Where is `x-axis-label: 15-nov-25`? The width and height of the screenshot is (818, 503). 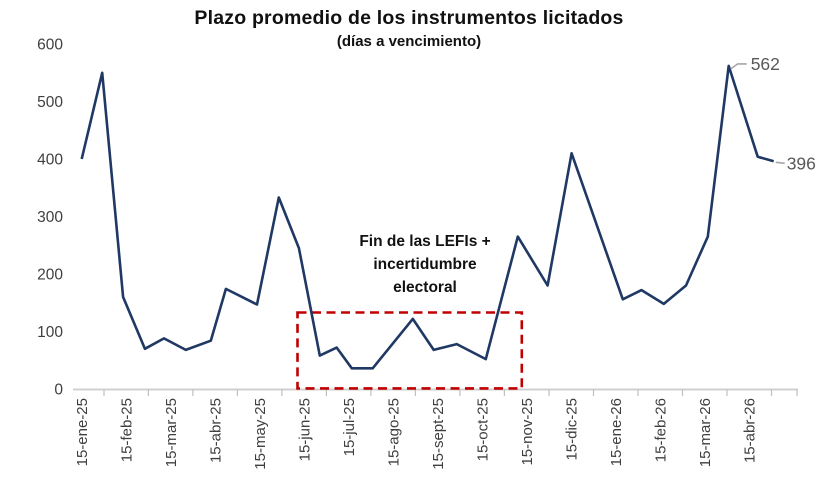 x-axis-label: 15-nov-25 is located at coordinates (527, 432).